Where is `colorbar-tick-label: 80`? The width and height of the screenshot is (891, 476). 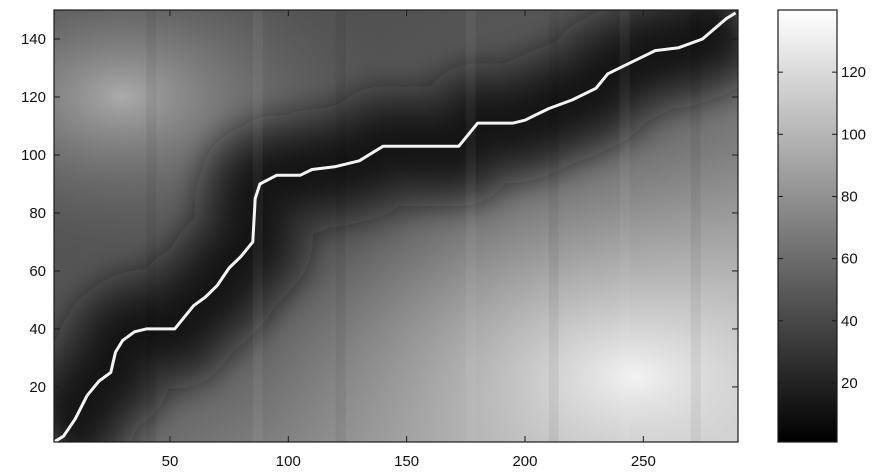
colorbar-tick-label: 80 is located at coordinates (849, 196).